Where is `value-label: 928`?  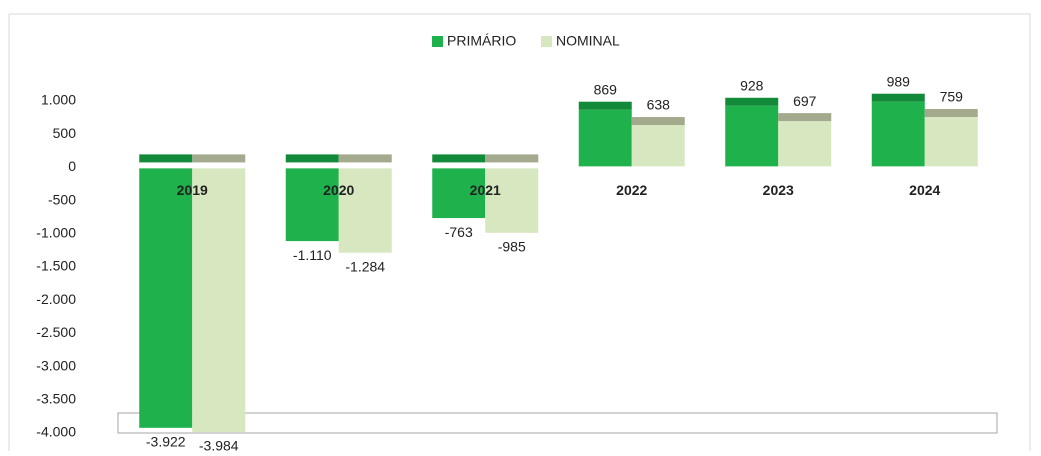
value-label: 928 is located at coordinates (752, 85).